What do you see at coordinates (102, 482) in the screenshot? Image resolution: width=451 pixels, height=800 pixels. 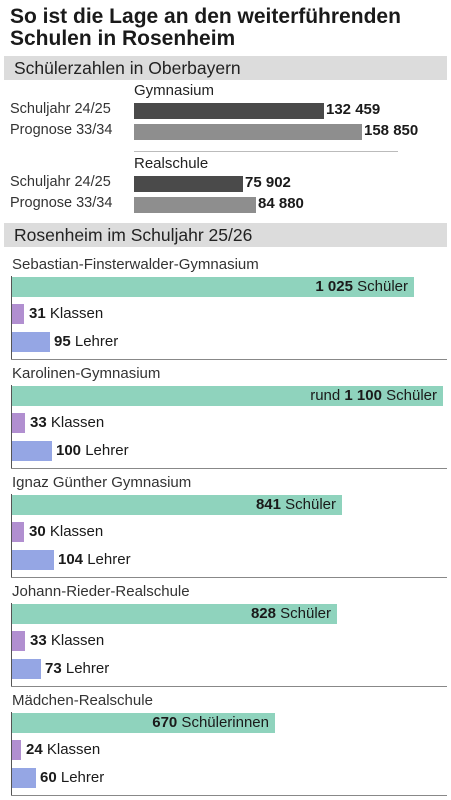 I see `school-name-ignaz-g-nther-gymnasium: Ignaz Günther Gymnasium` at bounding box center [102, 482].